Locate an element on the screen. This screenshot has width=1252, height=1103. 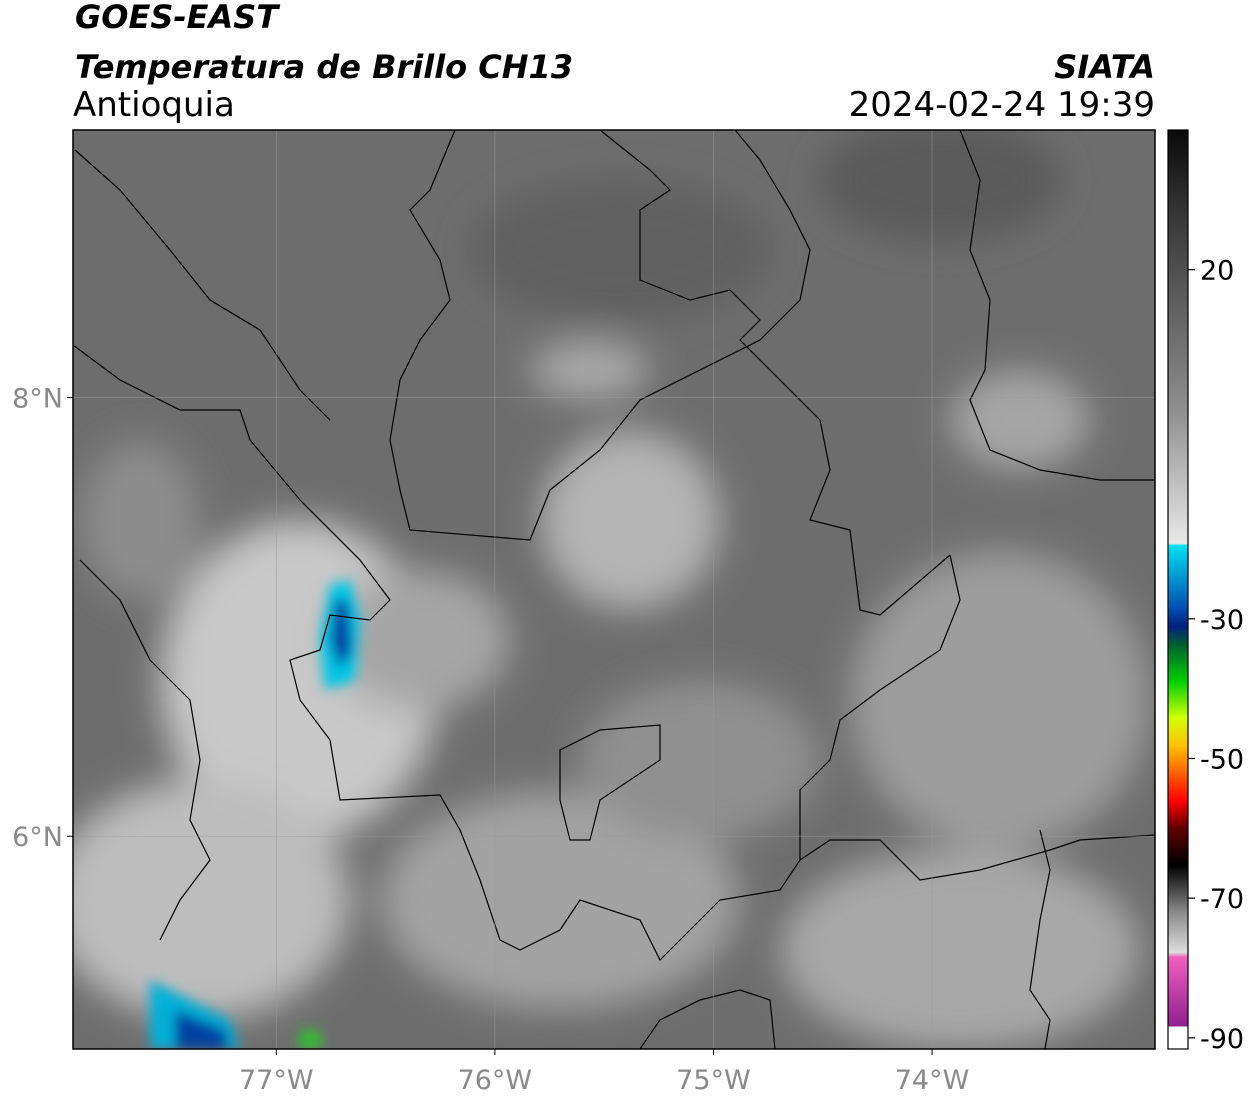
colorbar is located at coordinates (1178, 589).